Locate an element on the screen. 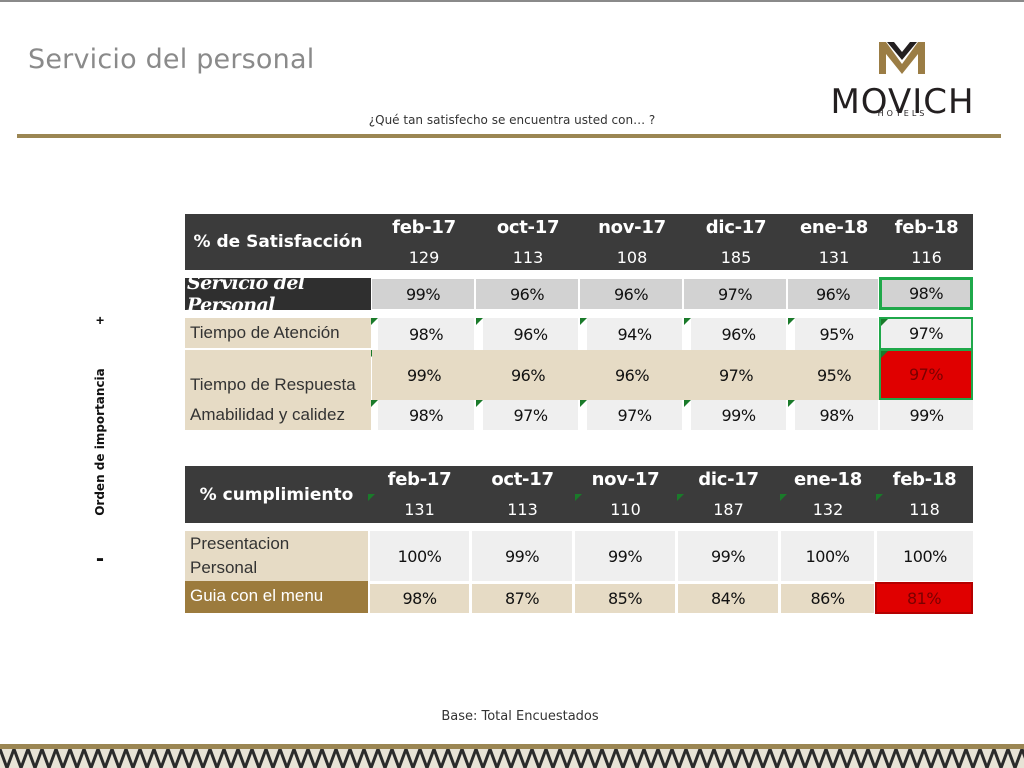 Image resolution: width=1024 pixels, height=768 pixels. table2-month: ene-18 is located at coordinates (828, 479).